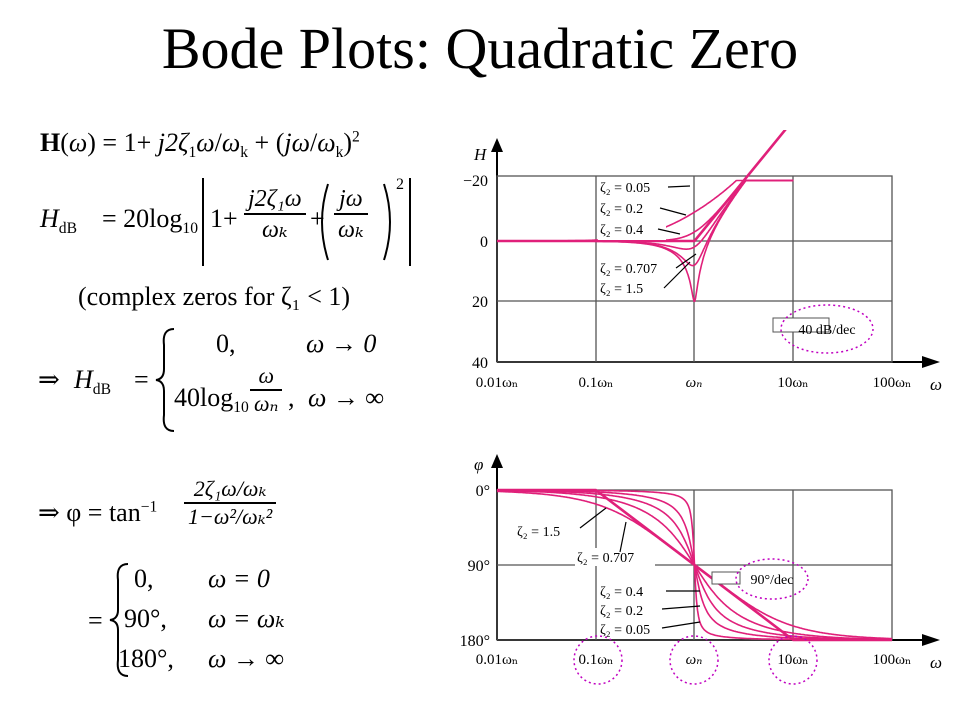  What do you see at coordinates (538, 532) in the screenshot?
I see `phase-curve-label: ζ₂ = 1.5` at bounding box center [538, 532].